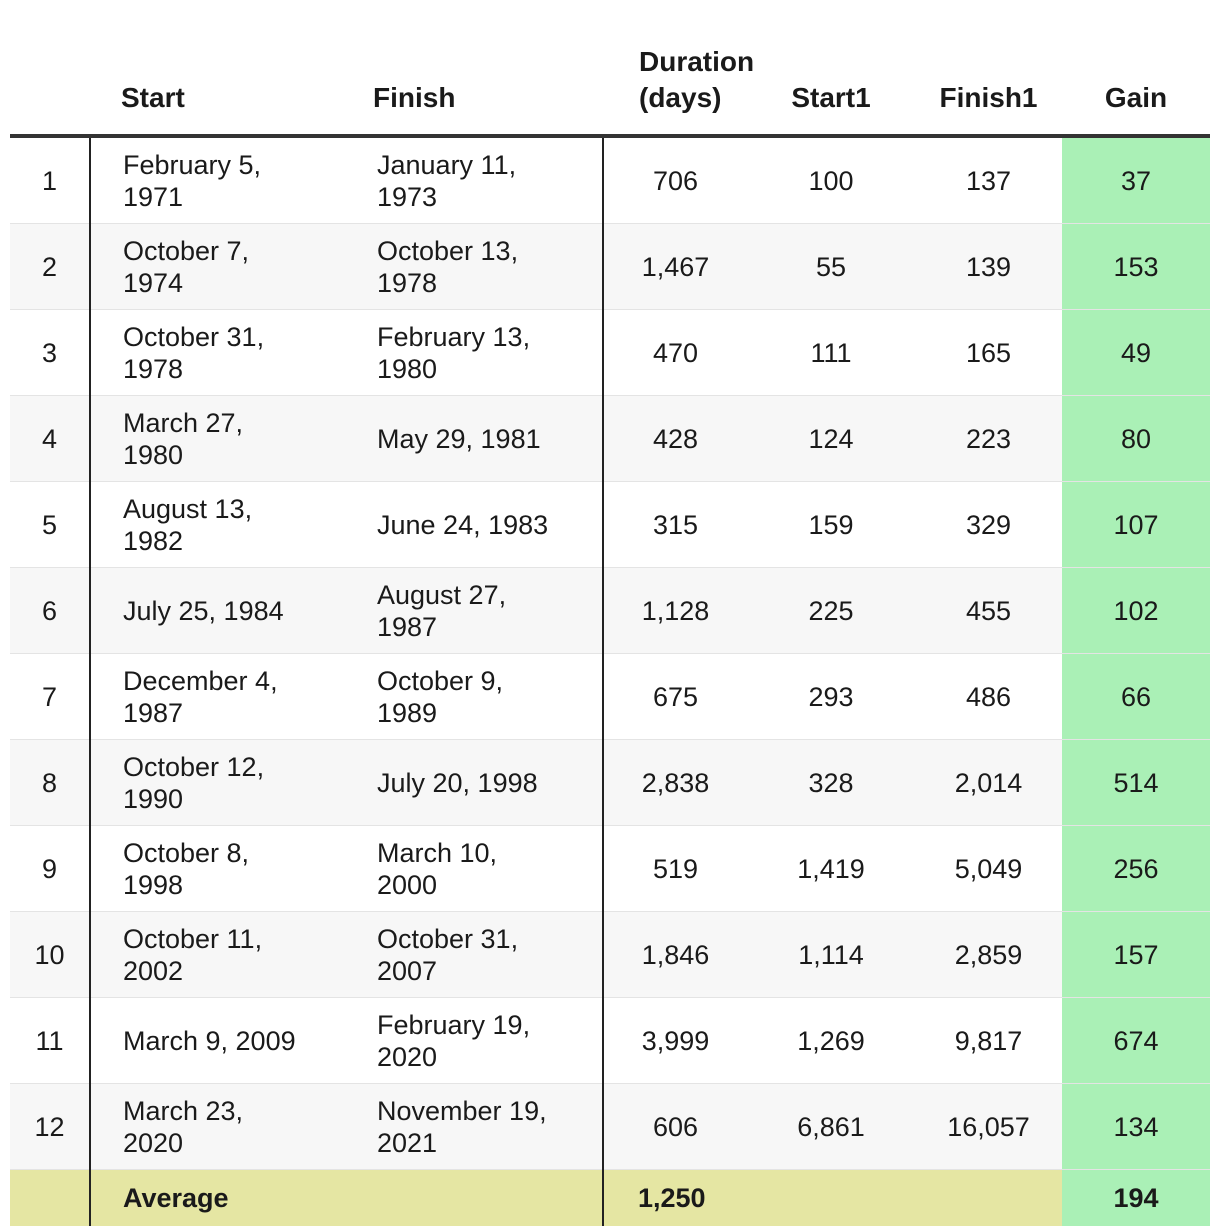 The height and width of the screenshot is (1232, 1220). I want to click on finish1-cell: 137, so click(988, 180).